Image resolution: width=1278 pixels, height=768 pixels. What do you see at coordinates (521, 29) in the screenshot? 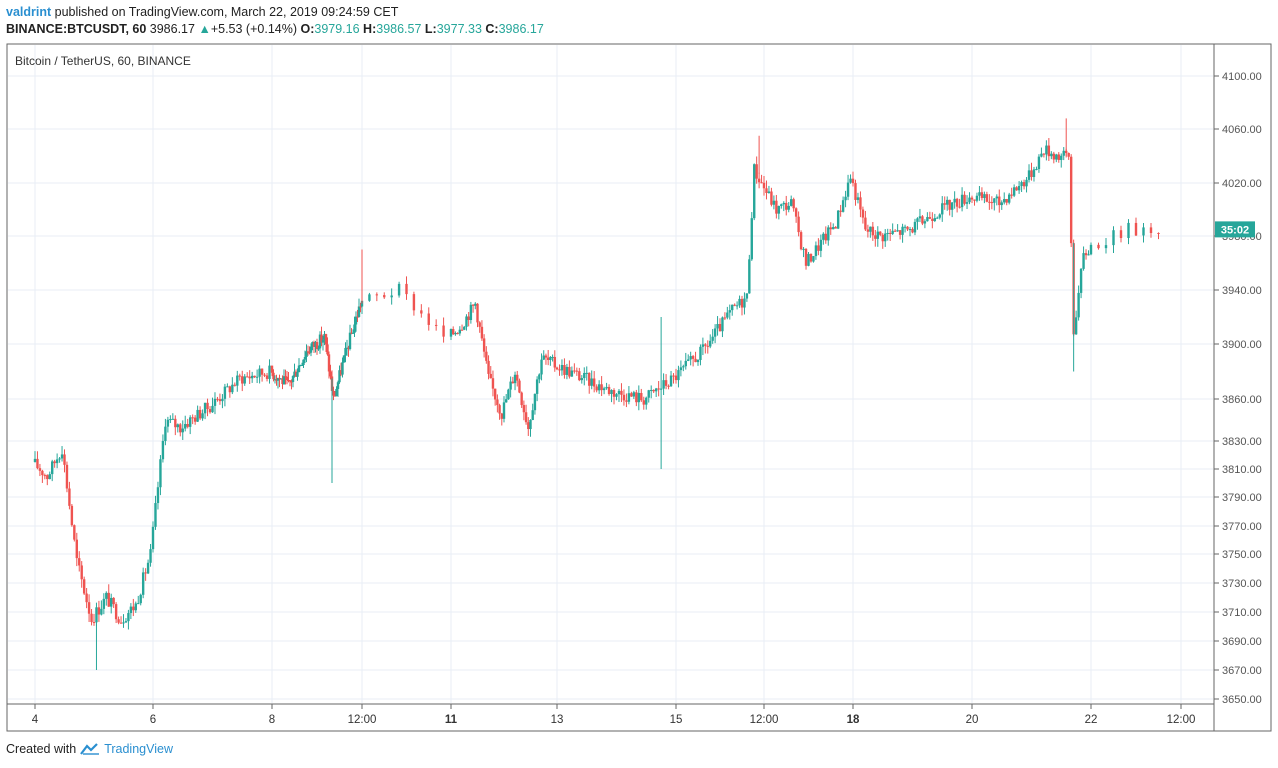
I see `close-value: 3986.17` at bounding box center [521, 29].